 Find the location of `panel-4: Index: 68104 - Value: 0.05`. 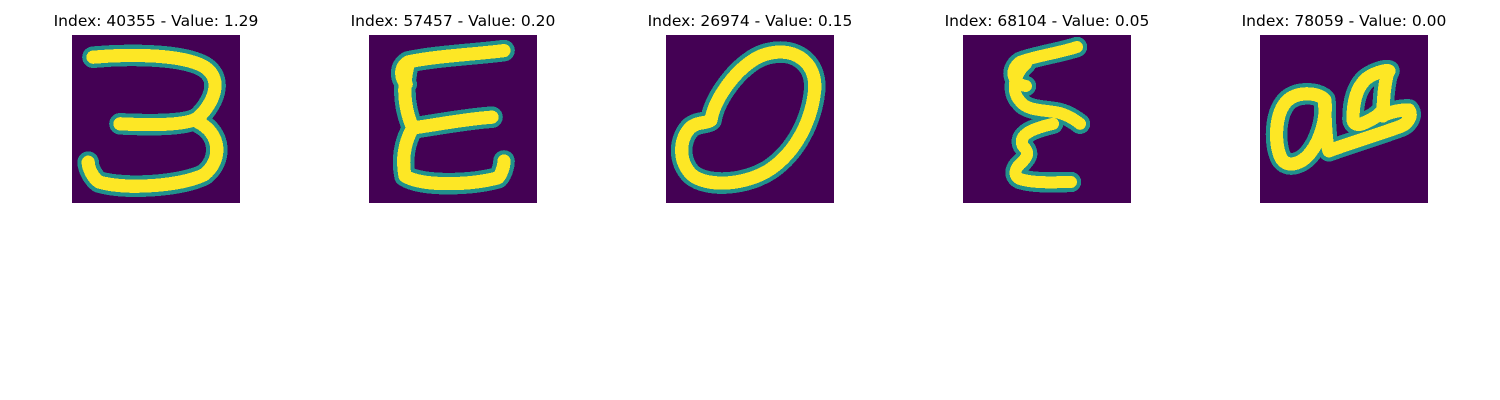

panel-4: Index: 68104 - Value: 0.05 is located at coordinates (1047, 105).